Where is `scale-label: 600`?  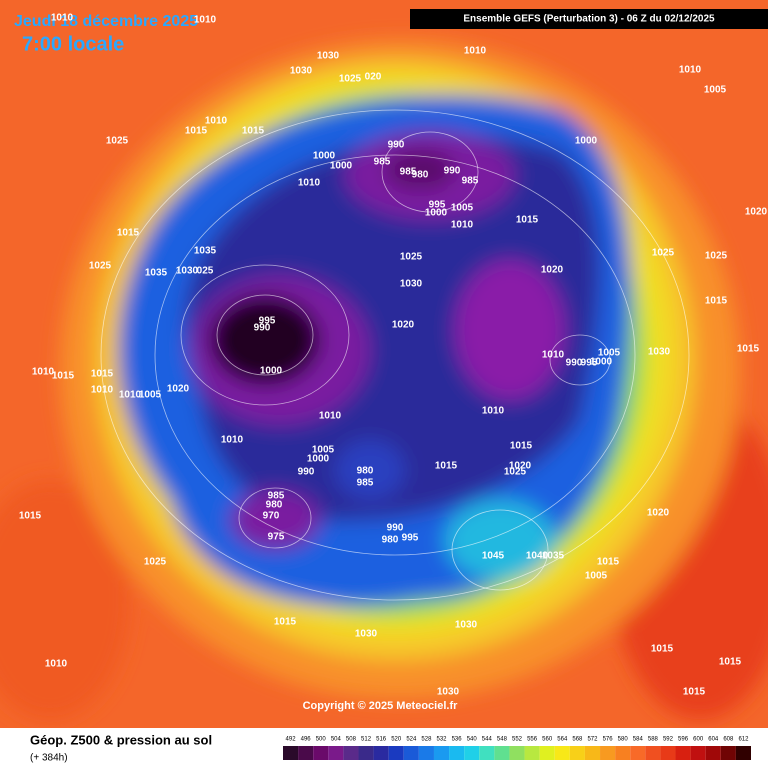 scale-label: 600 is located at coordinates (698, 740).